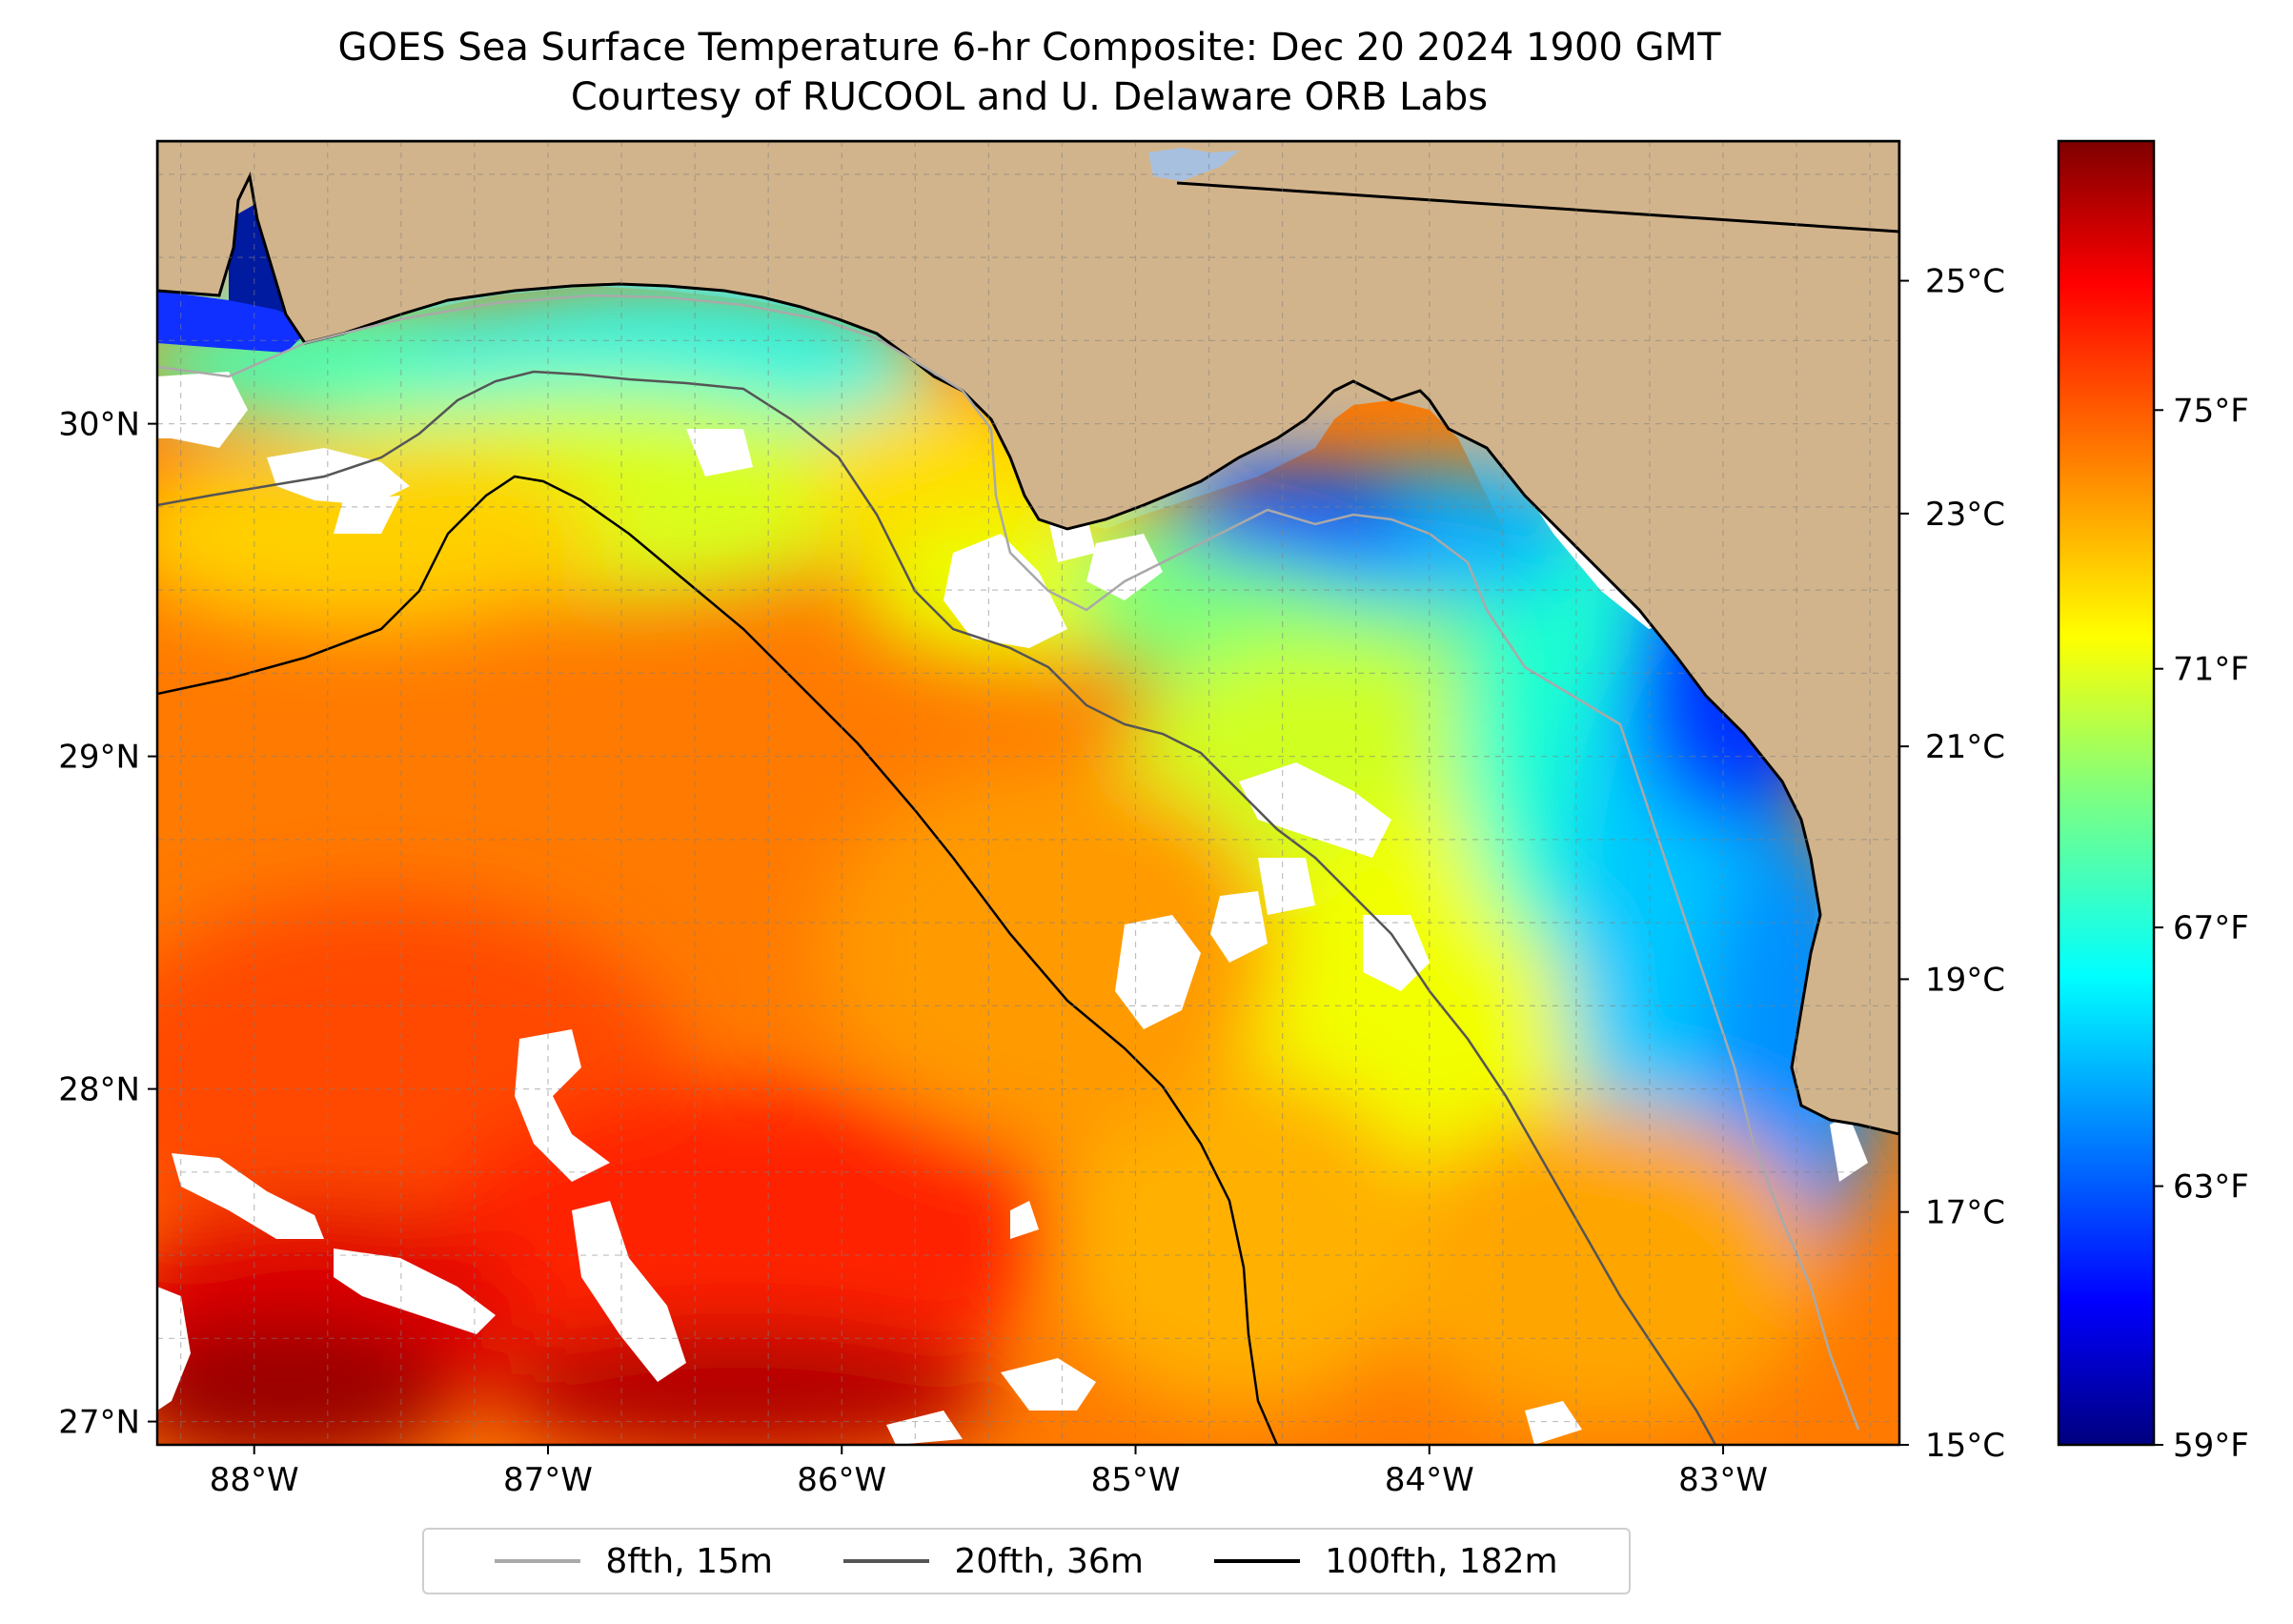  I want to click on west-cold-band, so click(236, 322).